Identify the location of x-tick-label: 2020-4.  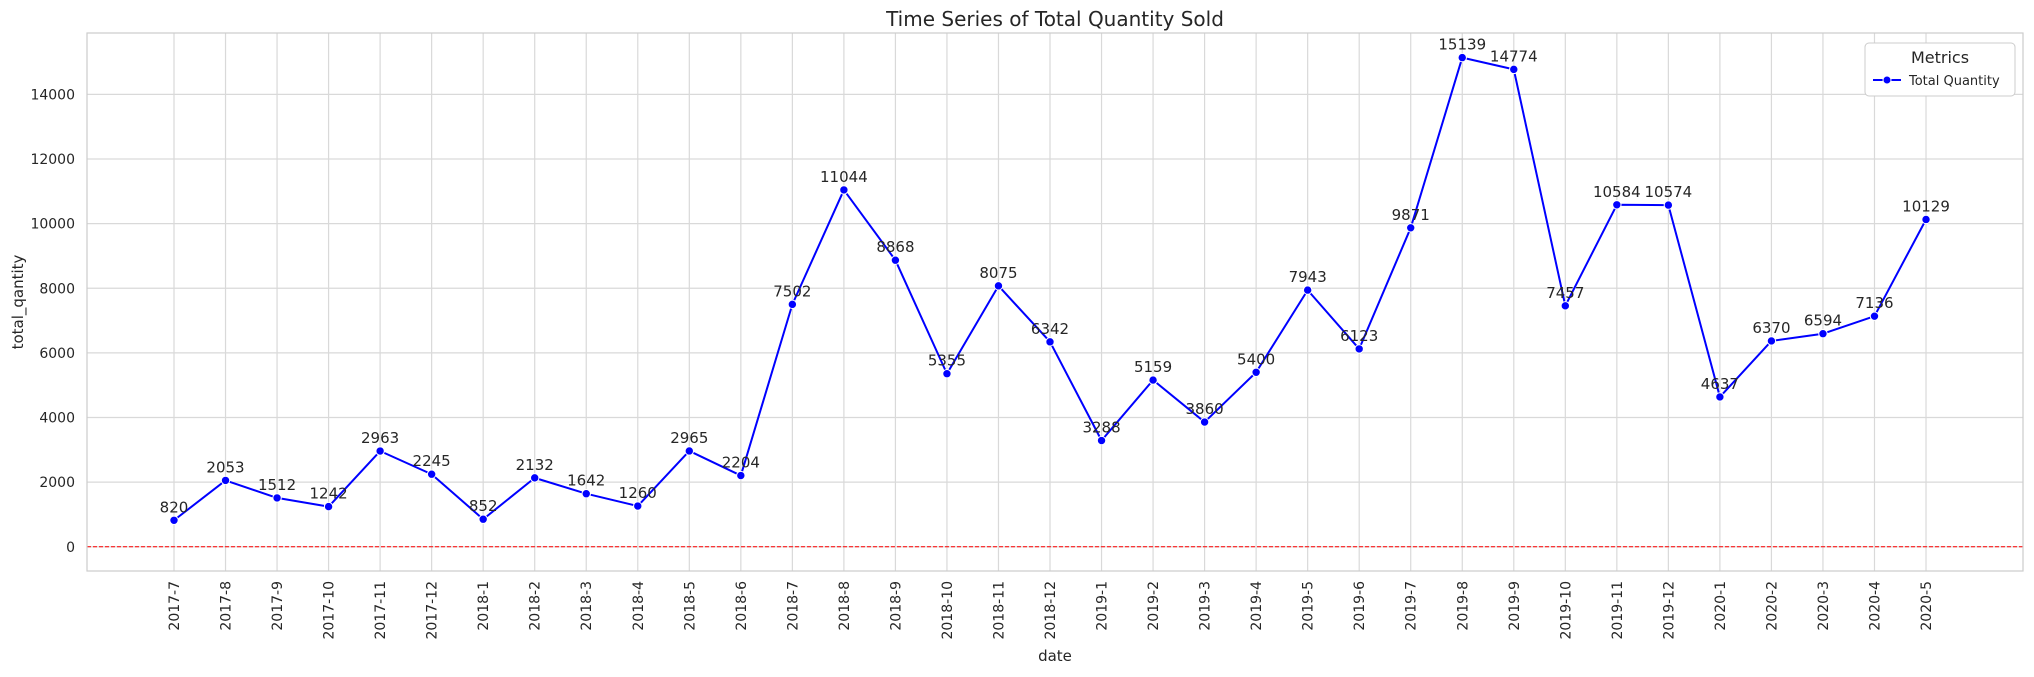
(1875, 606).